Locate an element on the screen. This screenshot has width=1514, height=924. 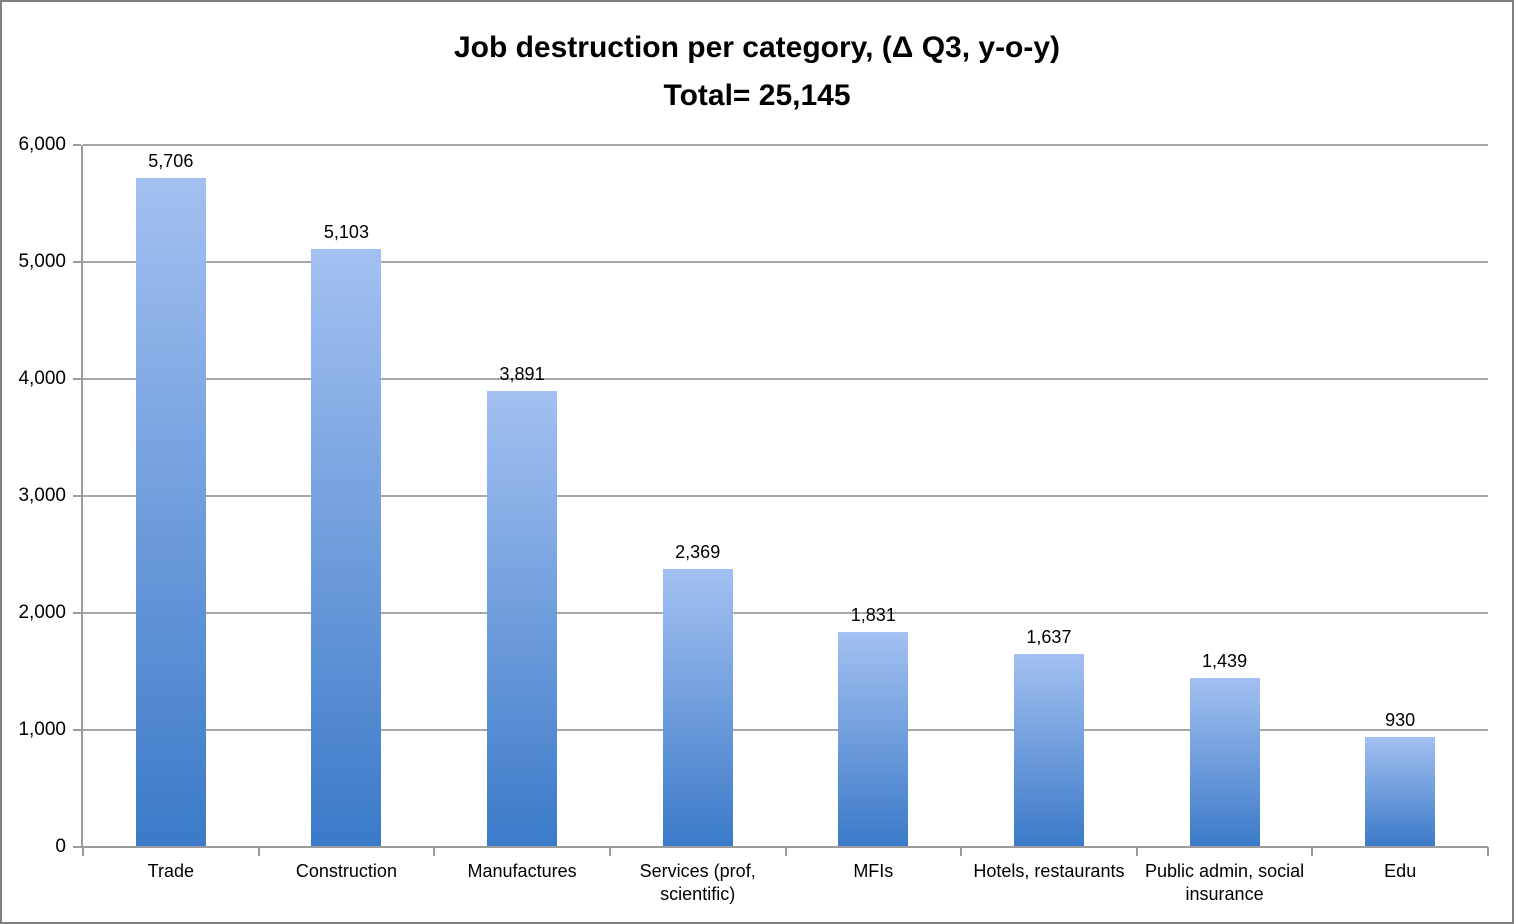
category-label: Public admin, social insurance is located at coordinates (1225, 882).